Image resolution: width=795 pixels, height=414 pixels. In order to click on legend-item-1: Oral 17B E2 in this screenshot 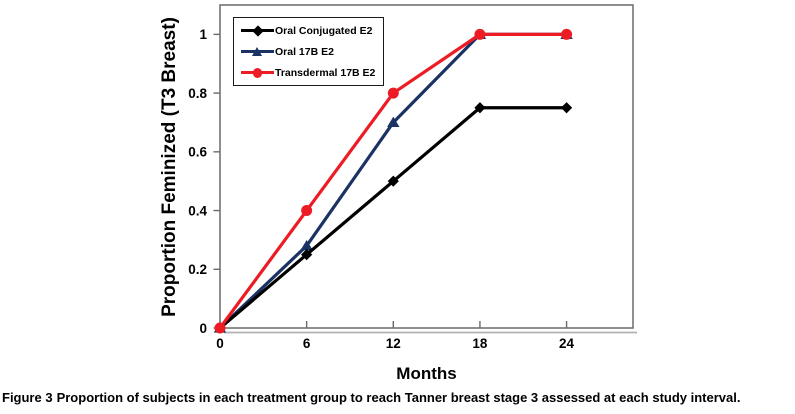, I will do `click(308, 51)`.